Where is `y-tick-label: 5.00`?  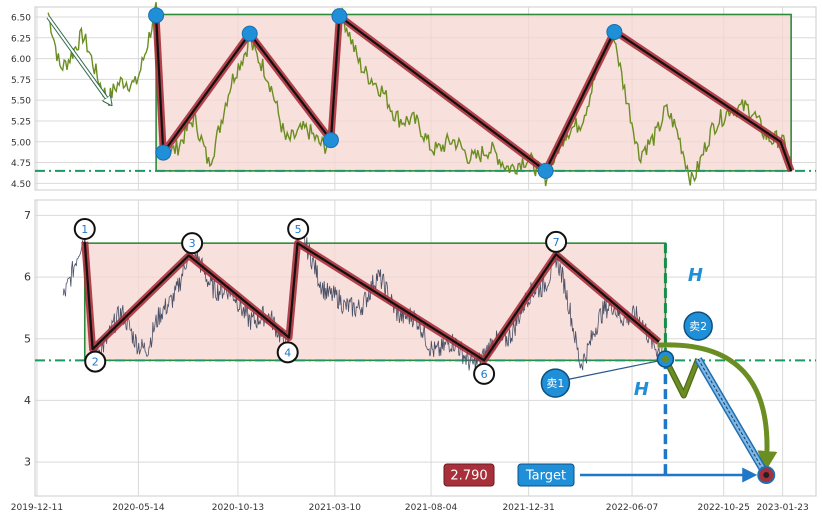
y-tick-label: 5.00 is located at coordinates (21, 143).